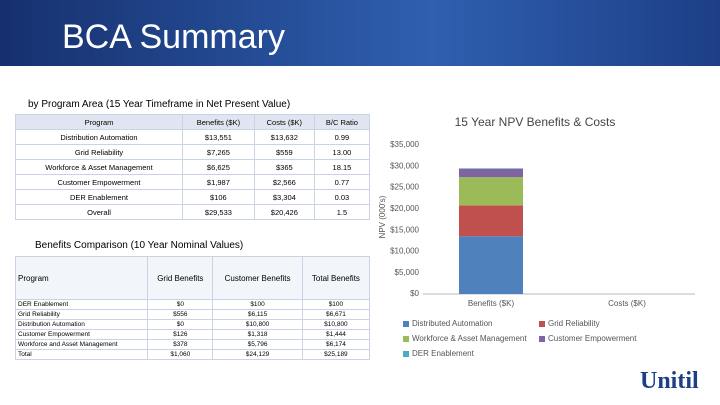 Image resolution: width=720 pixels, height=405 pixels. What do you see at coordinates (404, 208) in the screenshot?
I see `y-tick-label: $20,000` at bounding box center [404, 208].